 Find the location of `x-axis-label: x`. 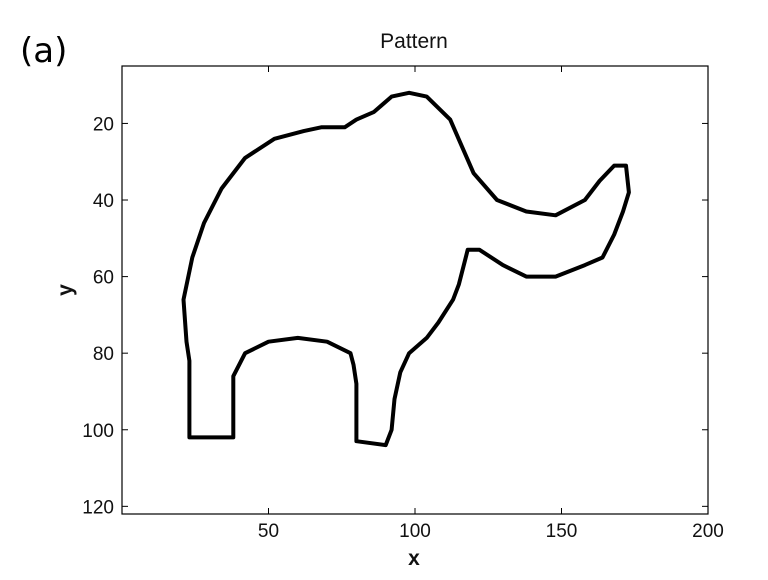

x-axis-label: x is located at coordinates (414, 558).